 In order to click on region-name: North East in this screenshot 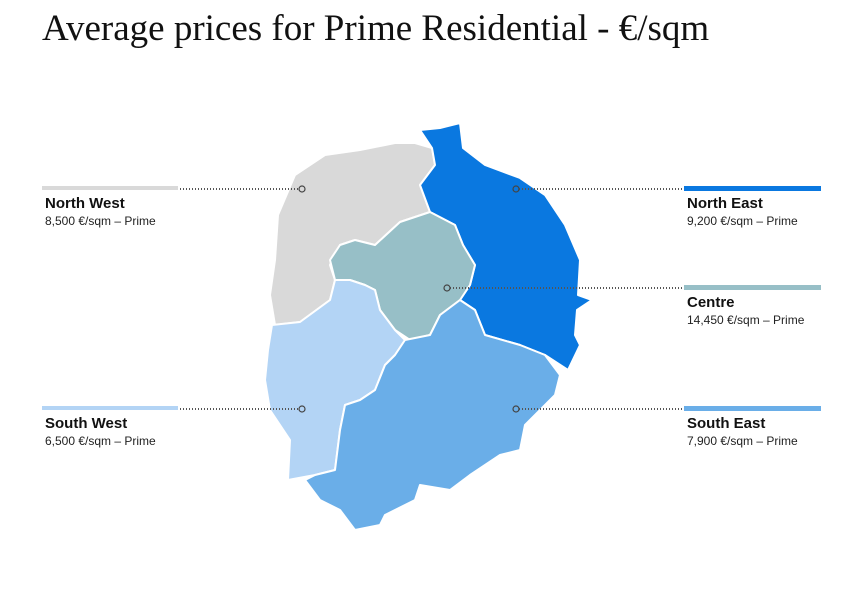, I will do `click(725, 203)`.